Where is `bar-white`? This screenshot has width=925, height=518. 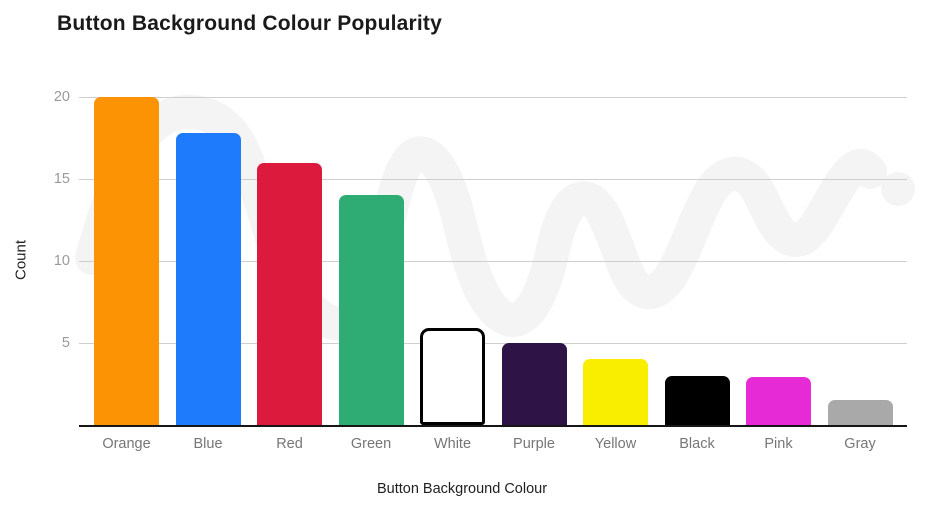 bar-white is located at coordinates (452, 376).